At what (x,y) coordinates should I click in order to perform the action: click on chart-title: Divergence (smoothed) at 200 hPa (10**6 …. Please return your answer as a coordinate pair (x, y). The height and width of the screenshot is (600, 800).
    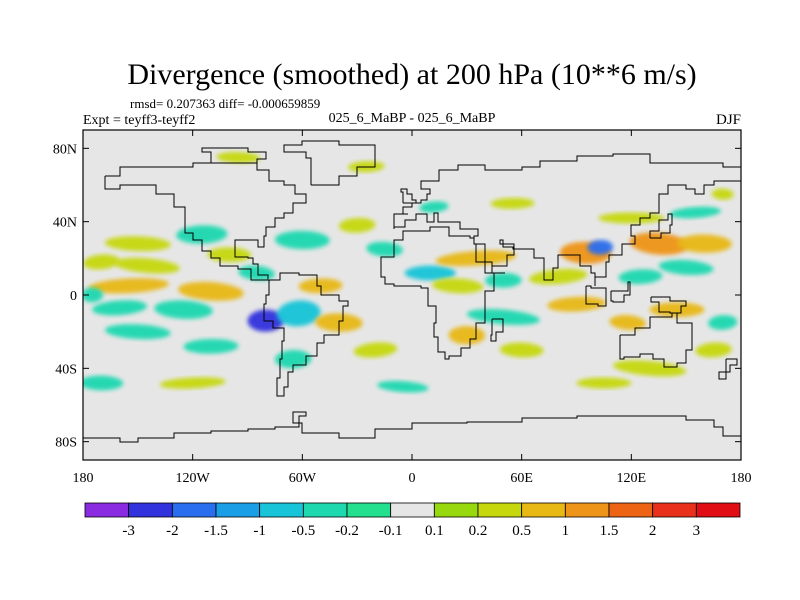
    Looking at the image, I should click on (411, 74).